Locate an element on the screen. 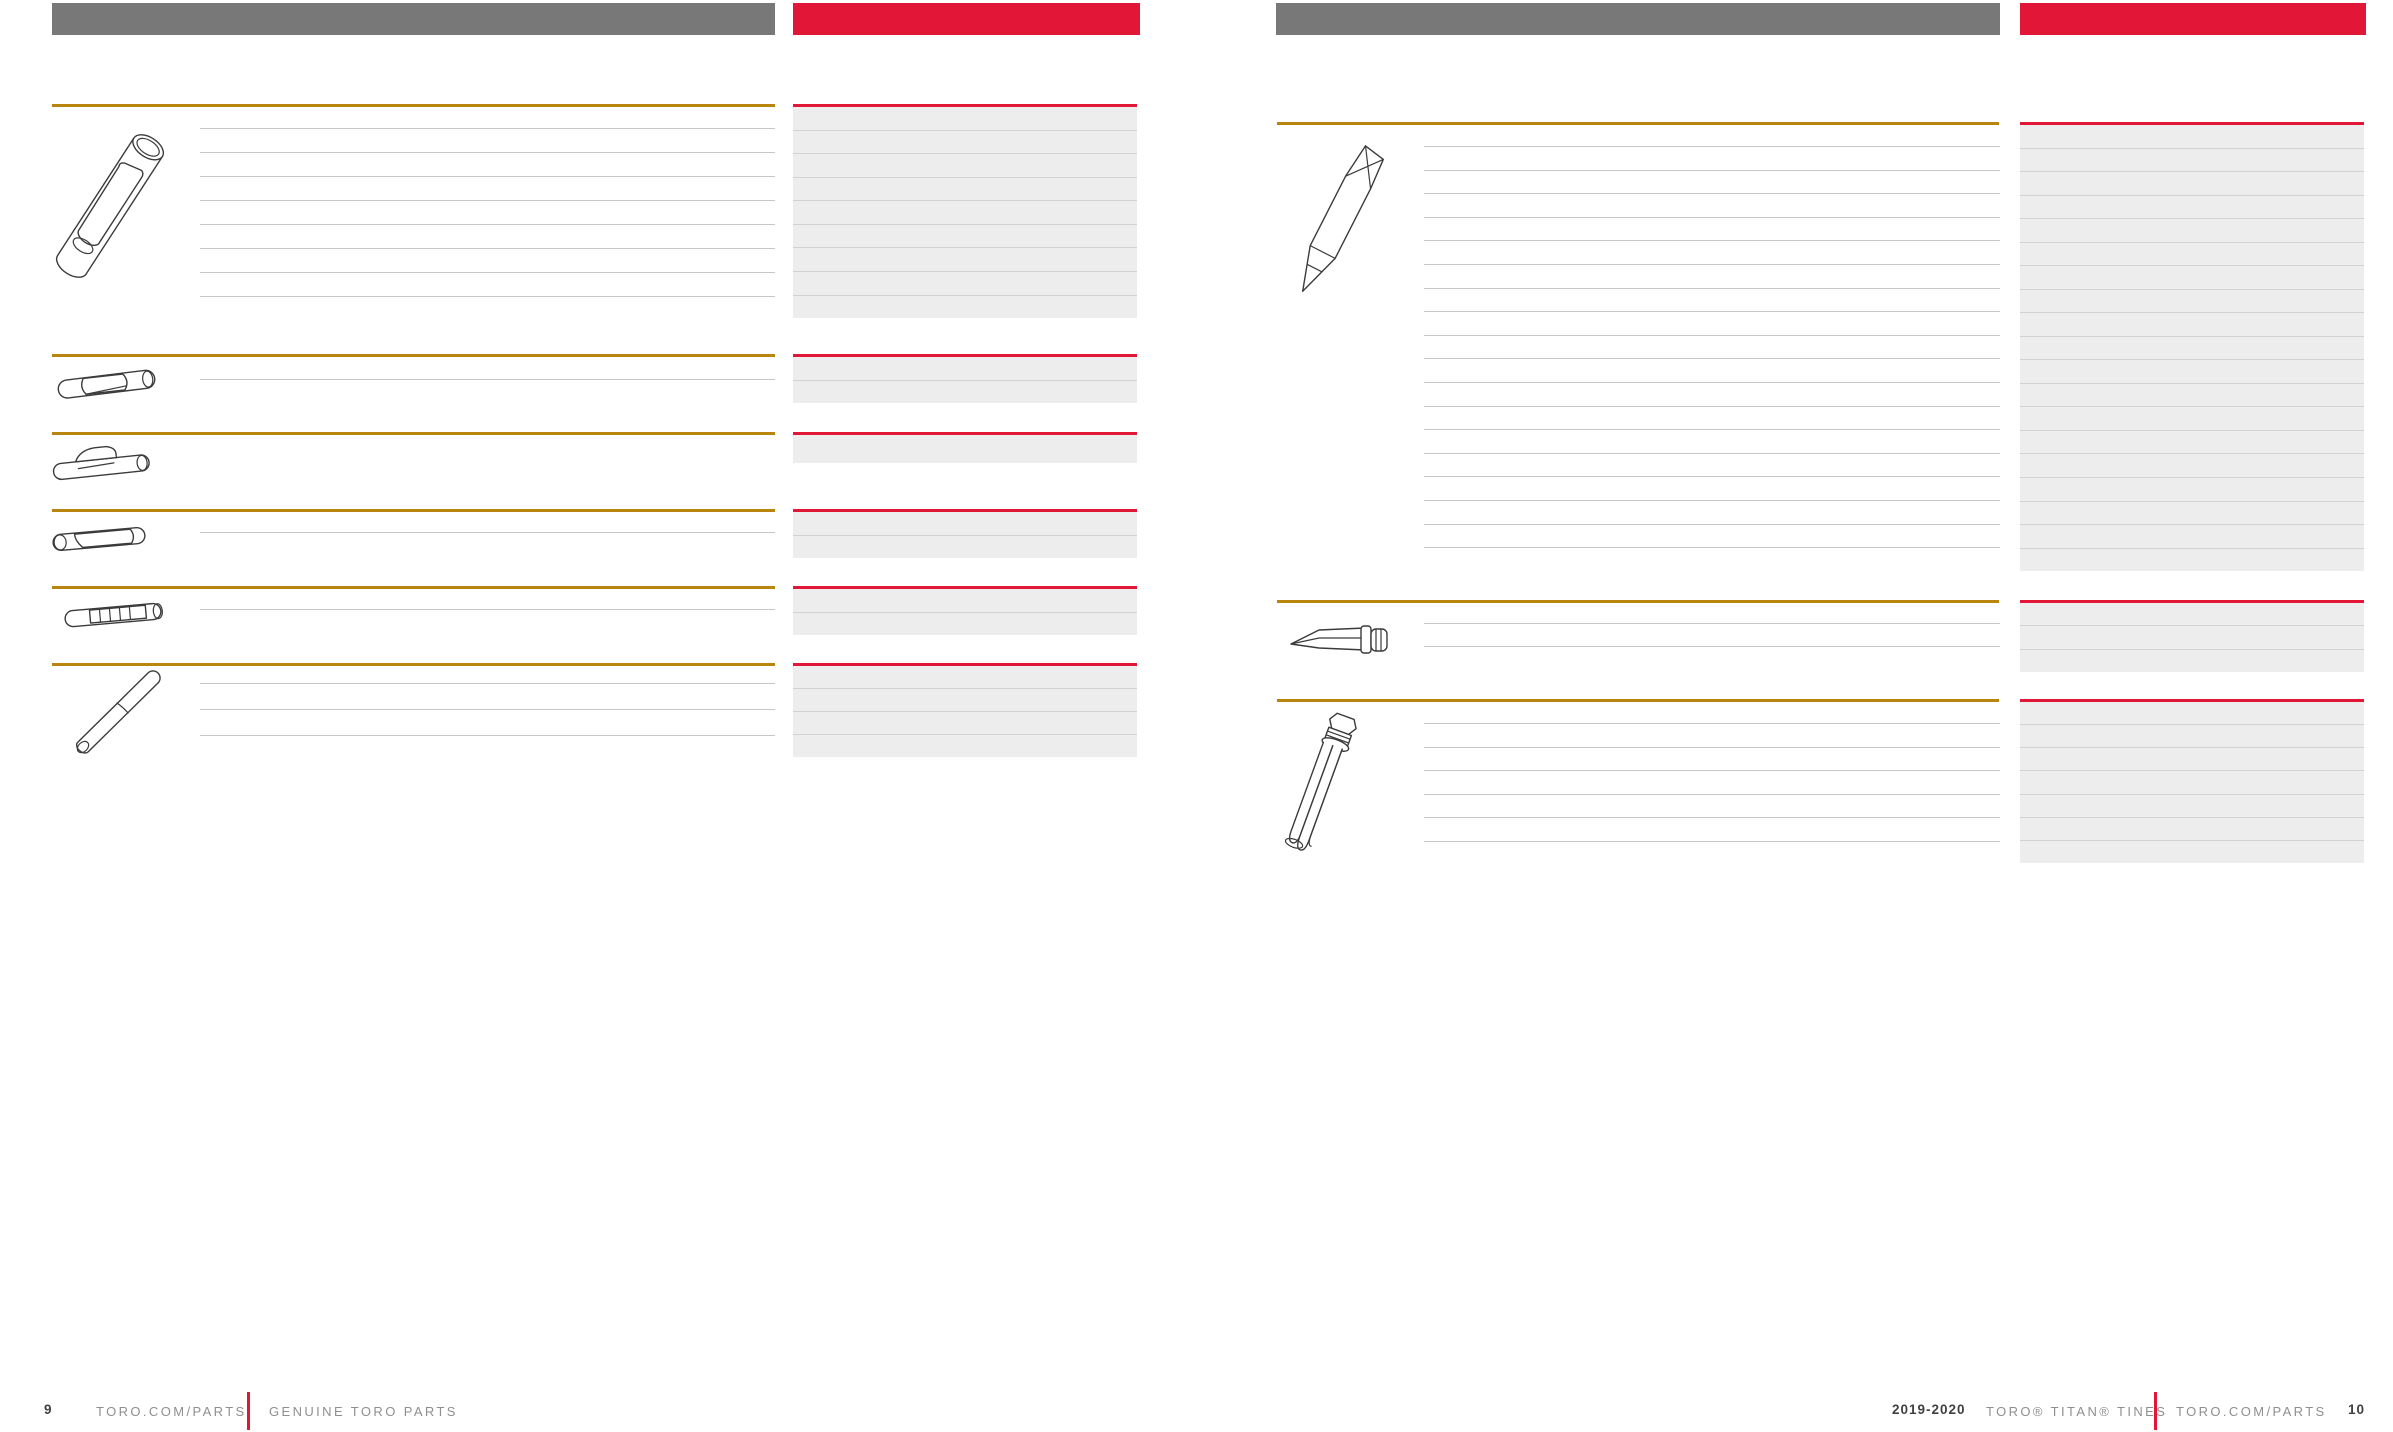  page-number-right: 10 is located at coordinates (2357, 1409).